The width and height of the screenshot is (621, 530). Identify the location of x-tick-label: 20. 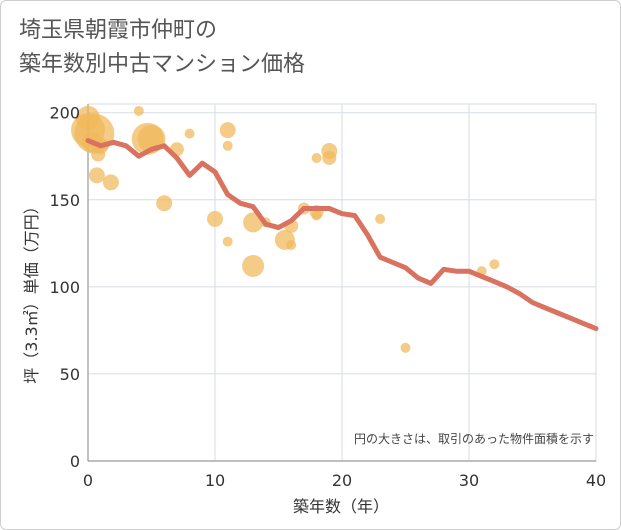
(342, 480).